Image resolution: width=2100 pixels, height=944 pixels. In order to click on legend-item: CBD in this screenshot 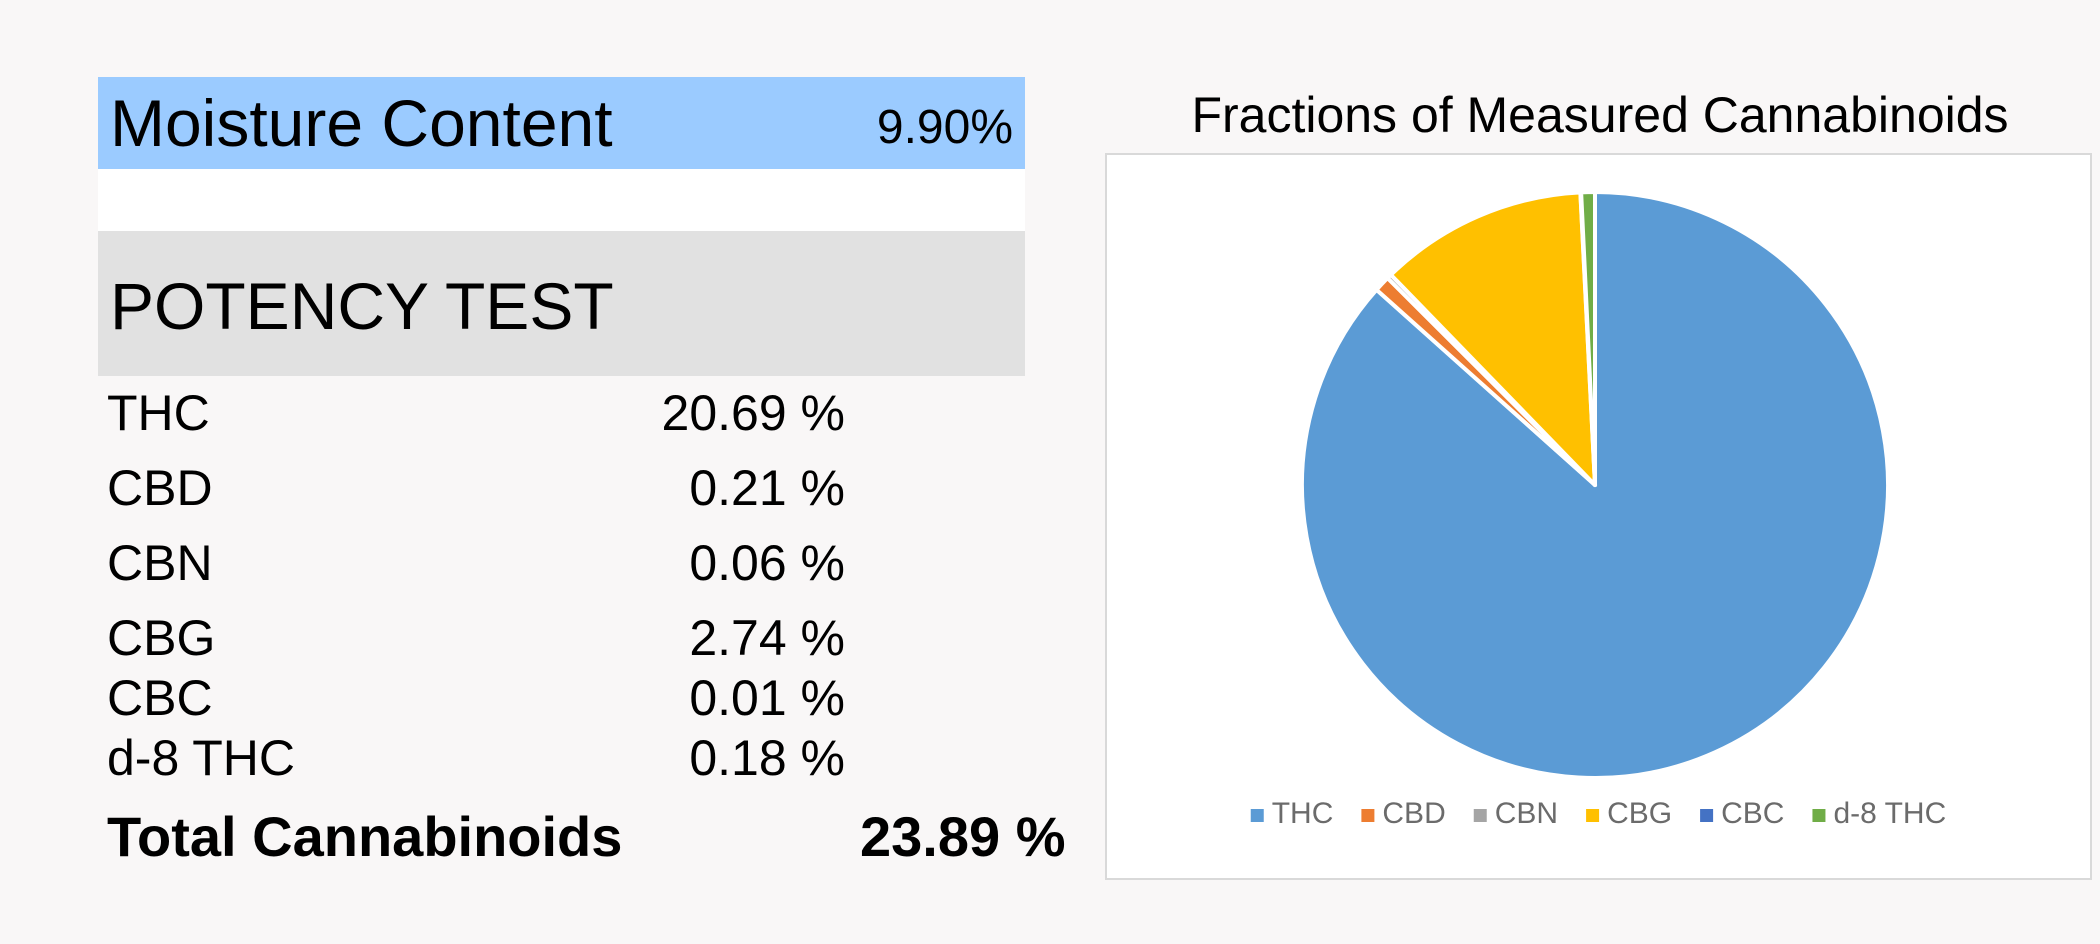, I will do `click(1403, 813)`.